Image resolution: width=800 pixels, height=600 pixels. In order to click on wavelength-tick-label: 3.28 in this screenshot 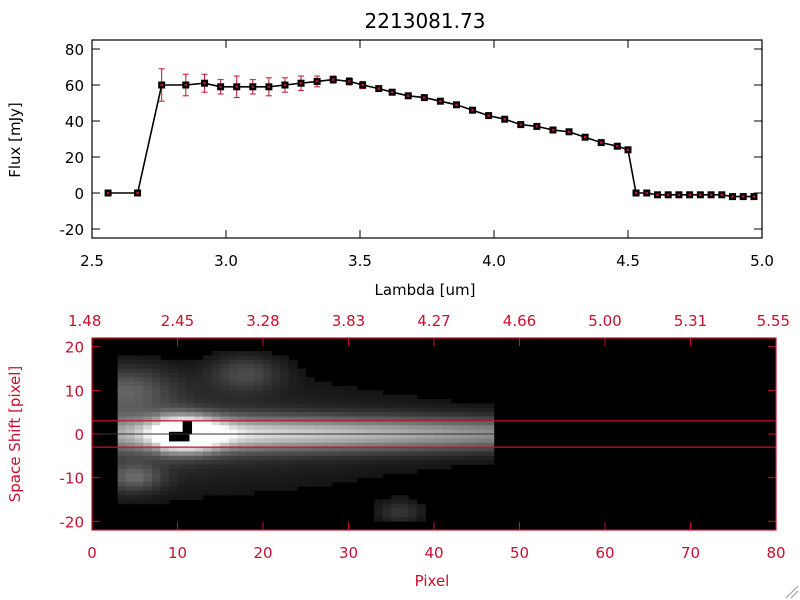, I will do `click(262, 321)`.